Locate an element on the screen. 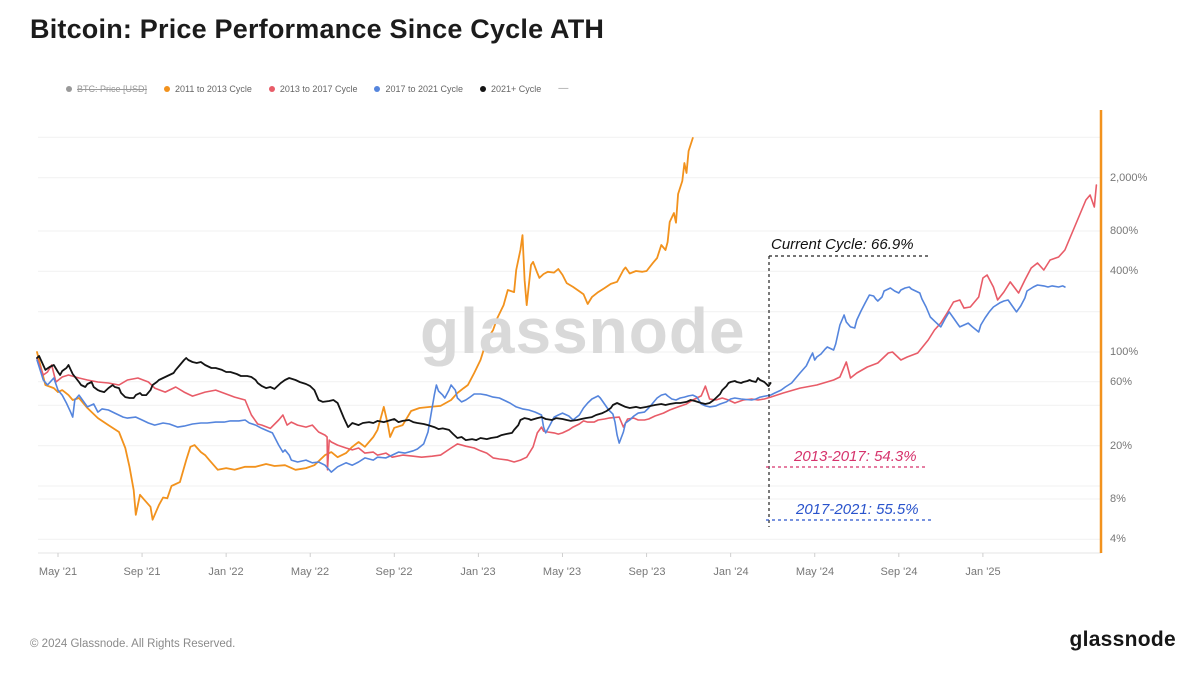 The width and height of the screenshot is (1204, 677). legend-item-label: 2017 to 2021 Cycle is located at coordinates (424, 88).